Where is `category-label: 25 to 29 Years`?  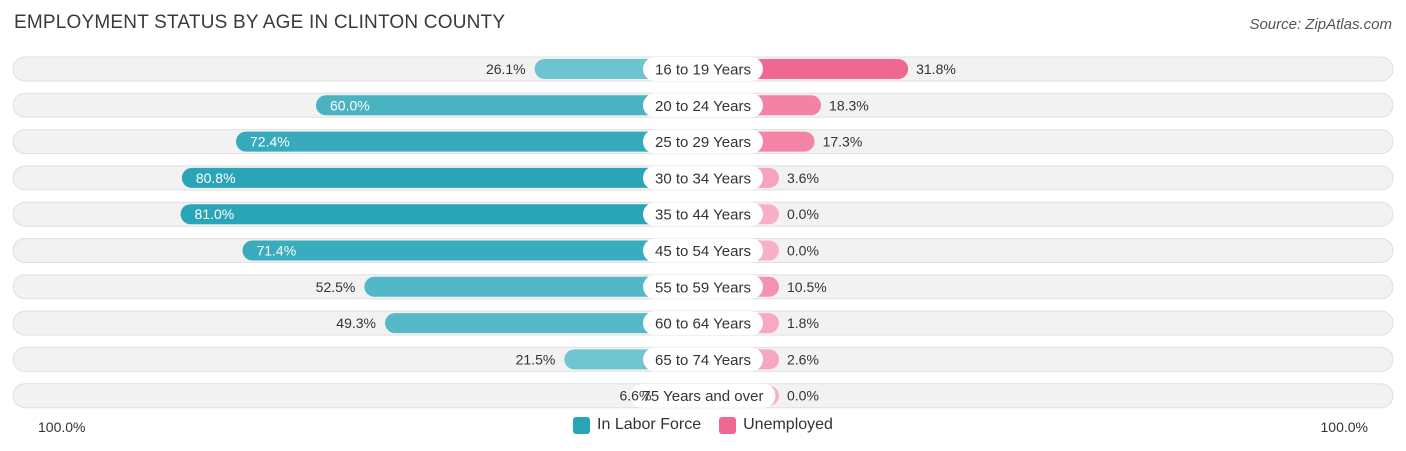 category-label: 25 to 29 Years is located at coordinates (703, 142).